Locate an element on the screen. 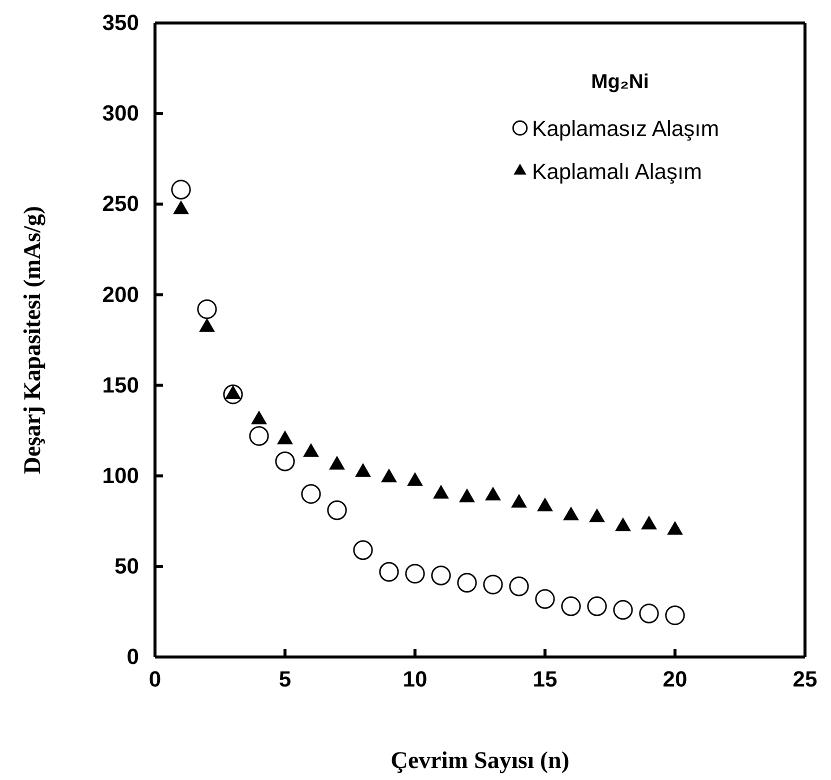 The image size is (831, 780). x-tick-label: 10 is located at coordinates (415, 679).